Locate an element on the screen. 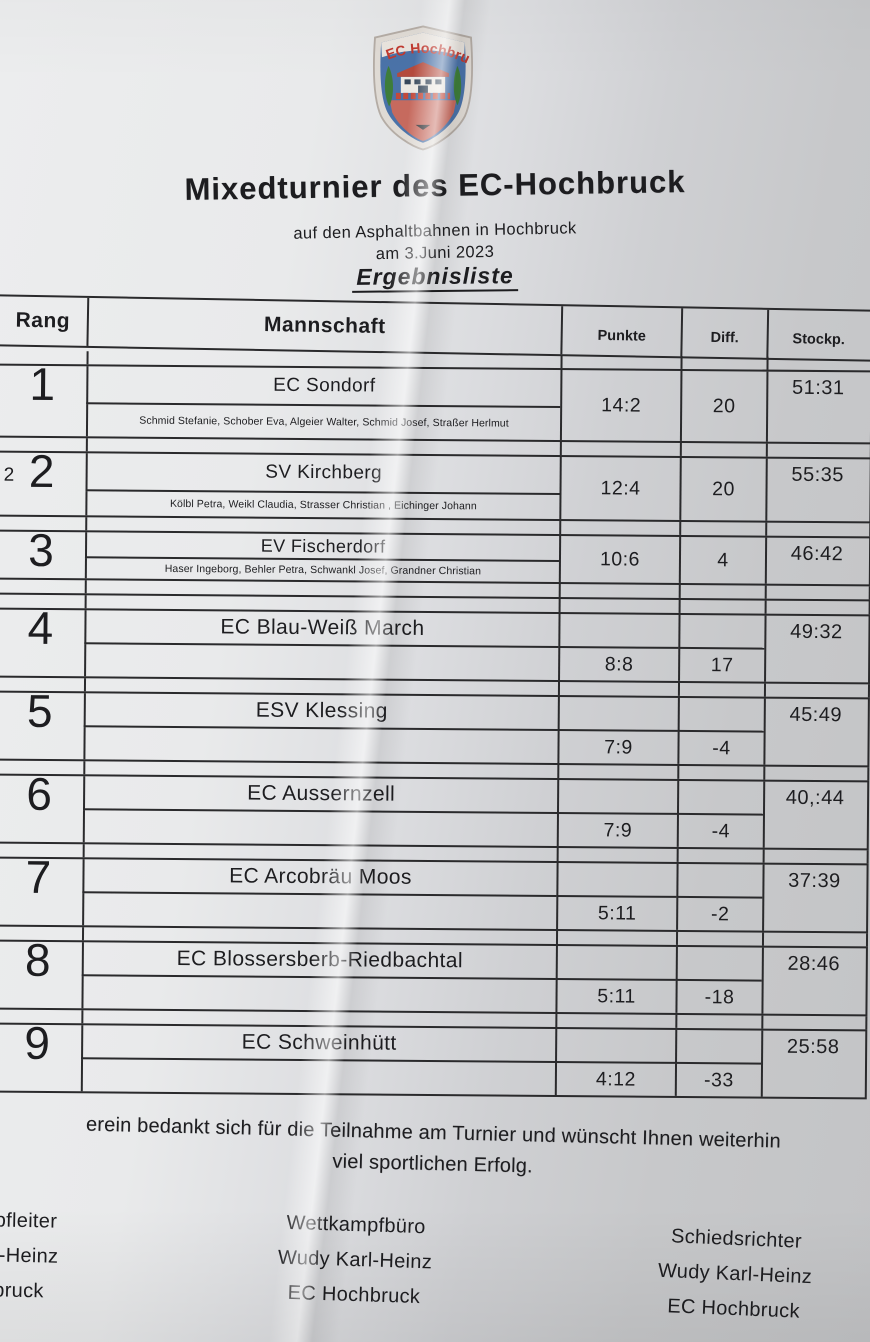 The image size is (870, 1342). team-name-cell: EC Schweinhütt is located at coordinates (318, 1044).